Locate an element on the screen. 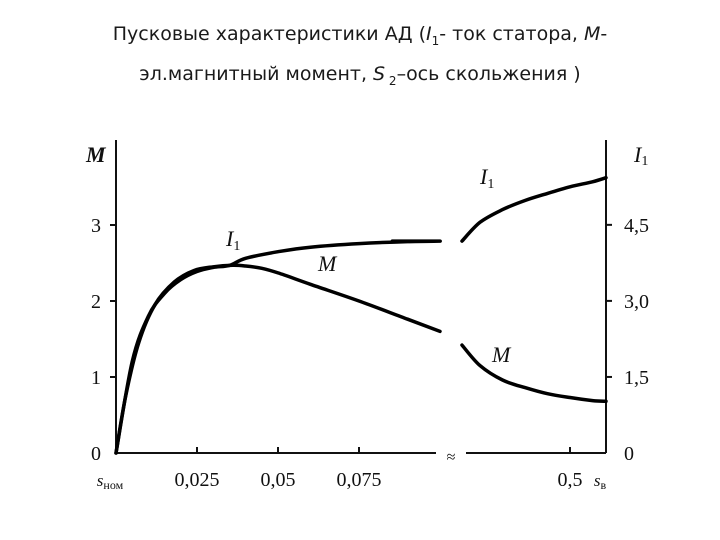  x-tick-label-5: sв is located at coordinates (600, 481).